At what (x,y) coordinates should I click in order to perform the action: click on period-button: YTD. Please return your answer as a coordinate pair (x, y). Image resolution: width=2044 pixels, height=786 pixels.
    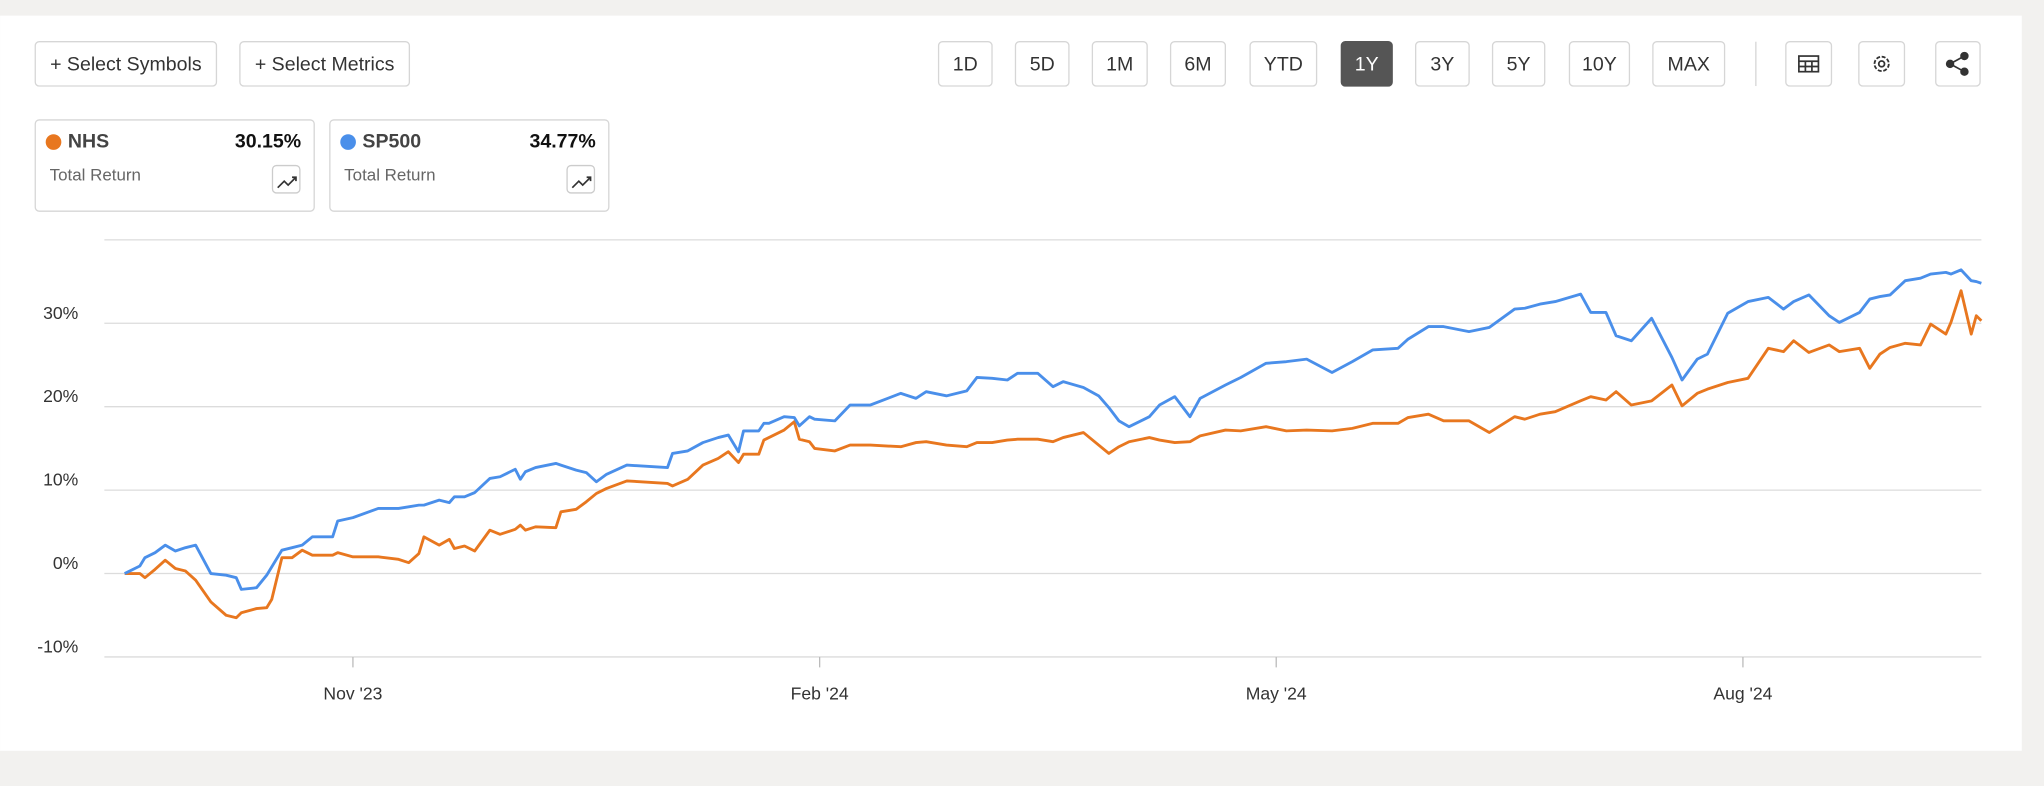
    Looking at the image, I should click on (1283, 64).